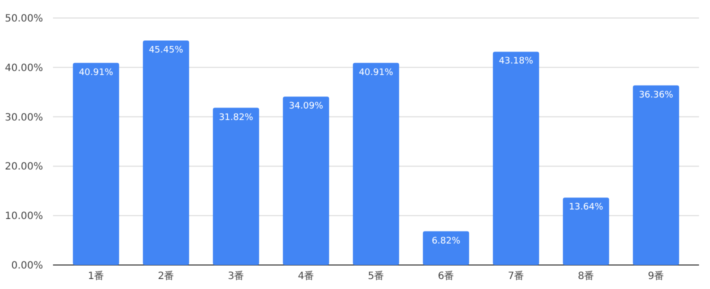  What do you see at coordinates (306, 276) in the screenshot?
I see `x-tick-label: 4番` at bounding box center [306, 276].